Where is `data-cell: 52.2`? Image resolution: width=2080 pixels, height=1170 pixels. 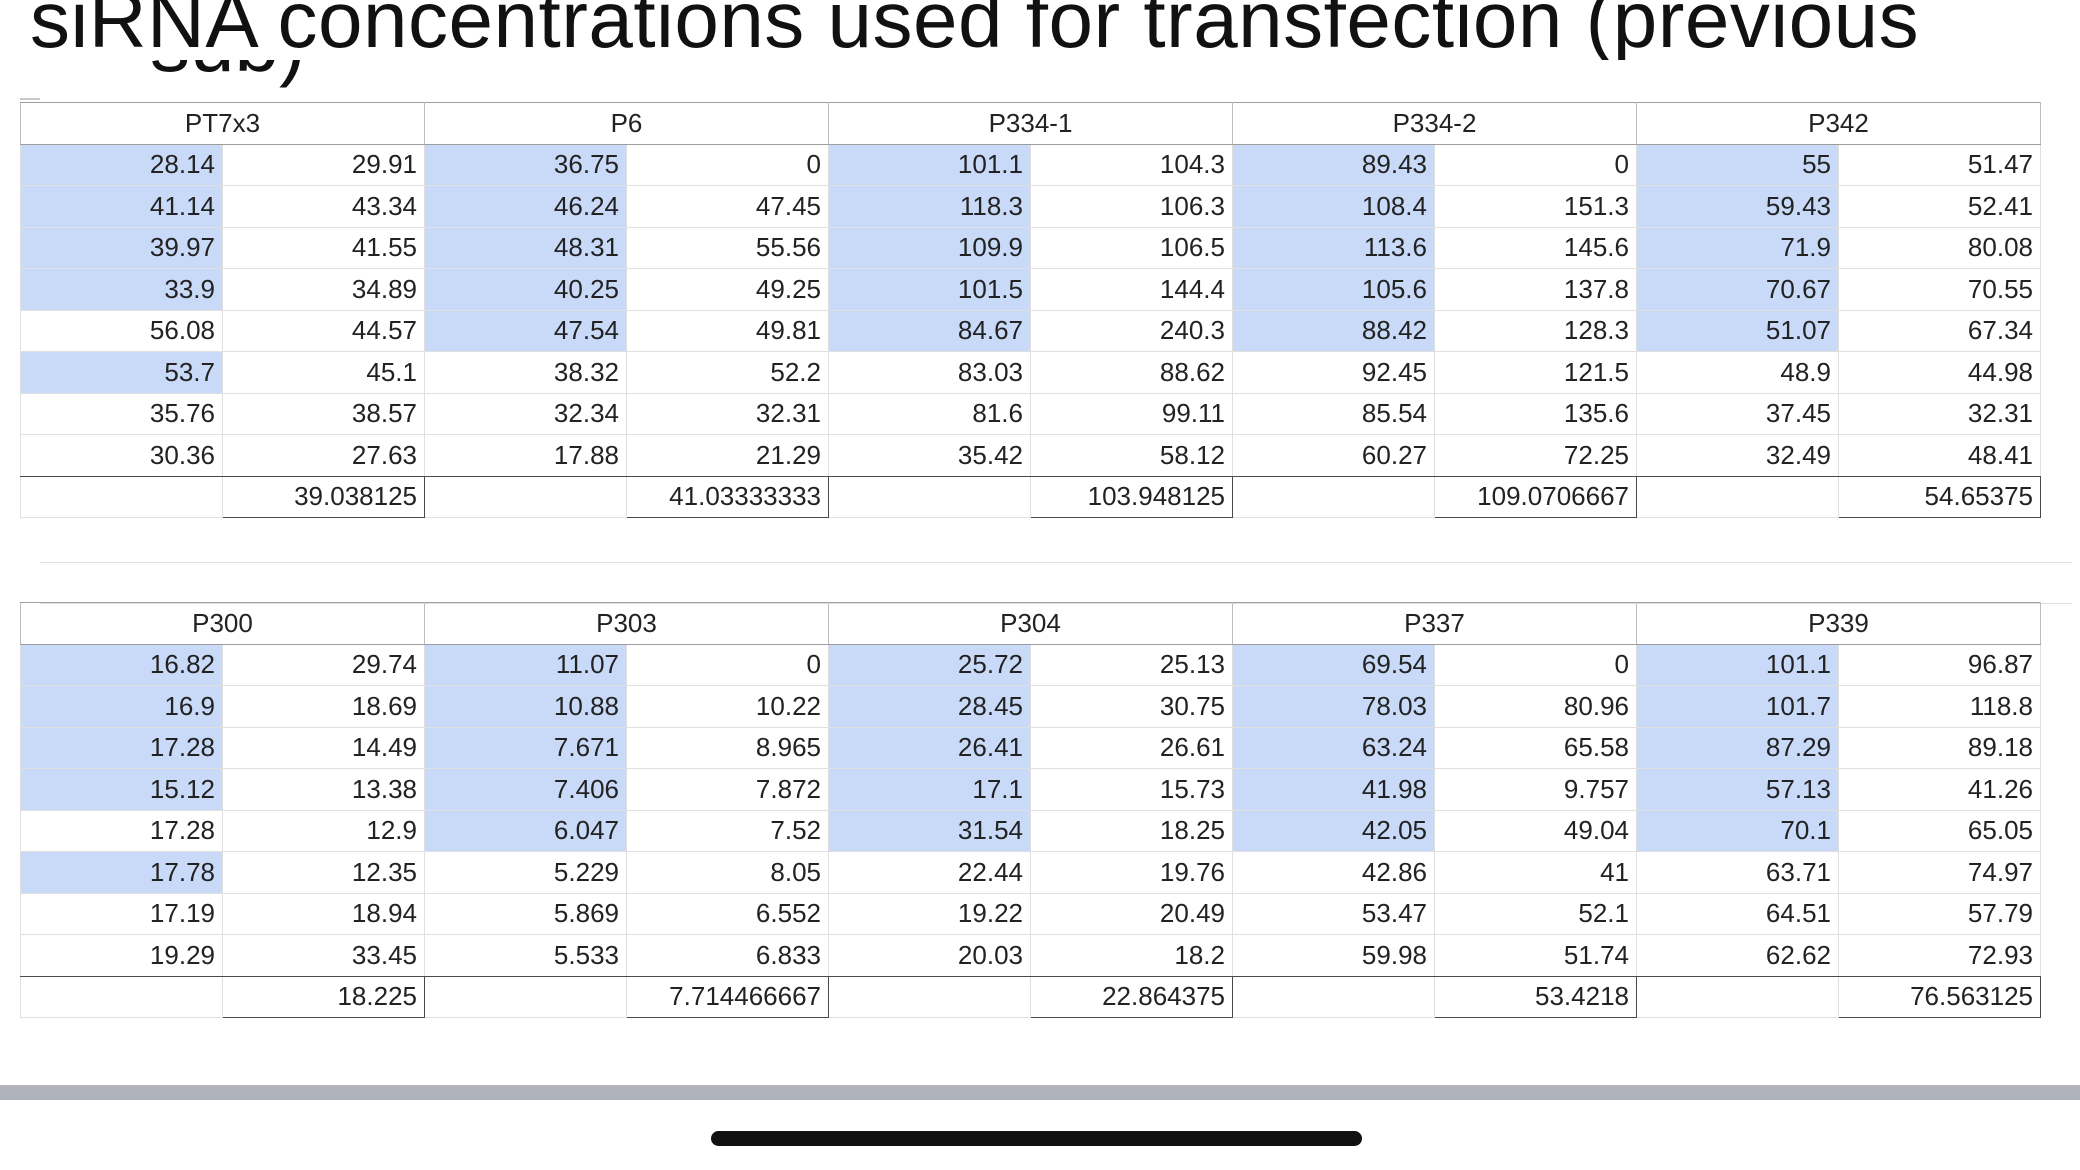 data-cell: 52.2 is located at coordinates (727, 372).